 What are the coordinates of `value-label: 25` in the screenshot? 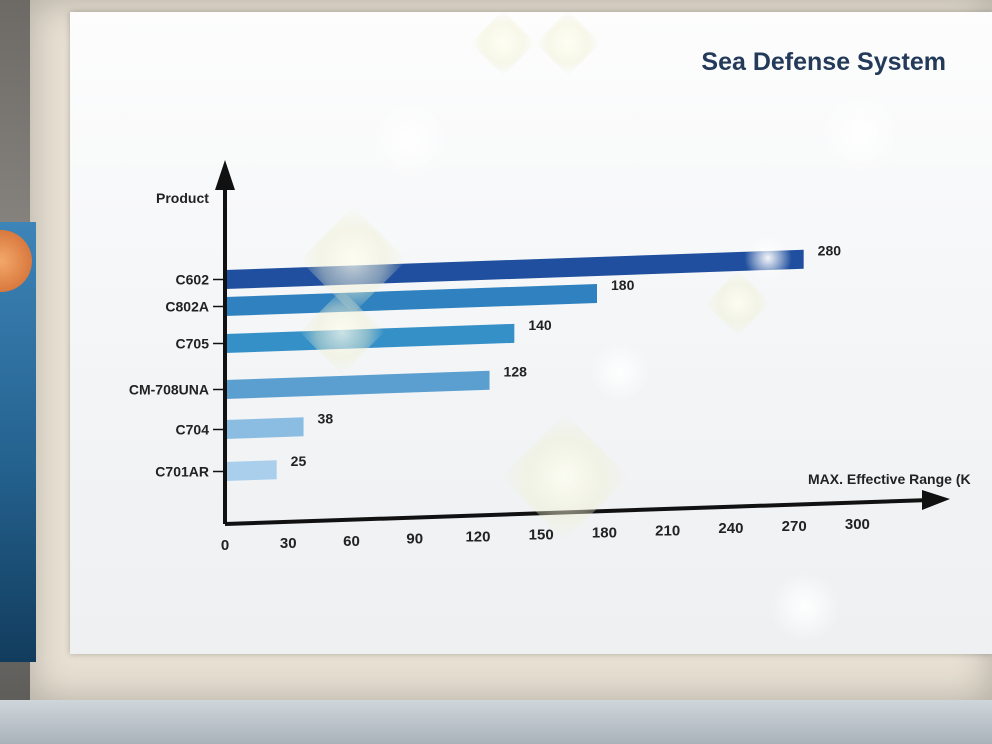 It's located at (299, 461).